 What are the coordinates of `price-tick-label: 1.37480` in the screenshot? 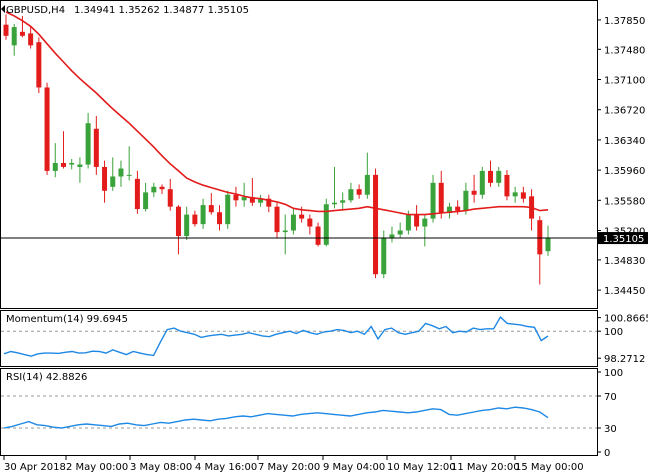 It's located at (624, 50).